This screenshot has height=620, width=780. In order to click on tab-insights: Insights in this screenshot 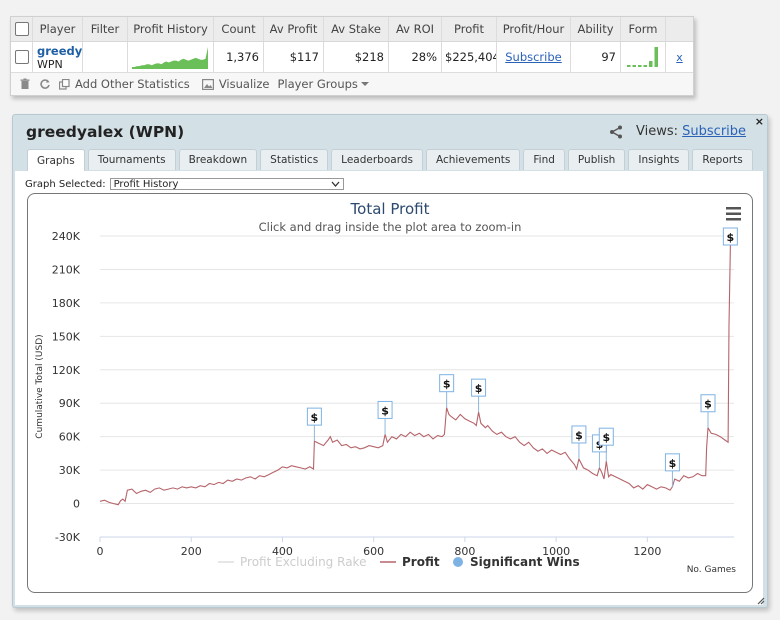, I will do `click(659, 159)`.